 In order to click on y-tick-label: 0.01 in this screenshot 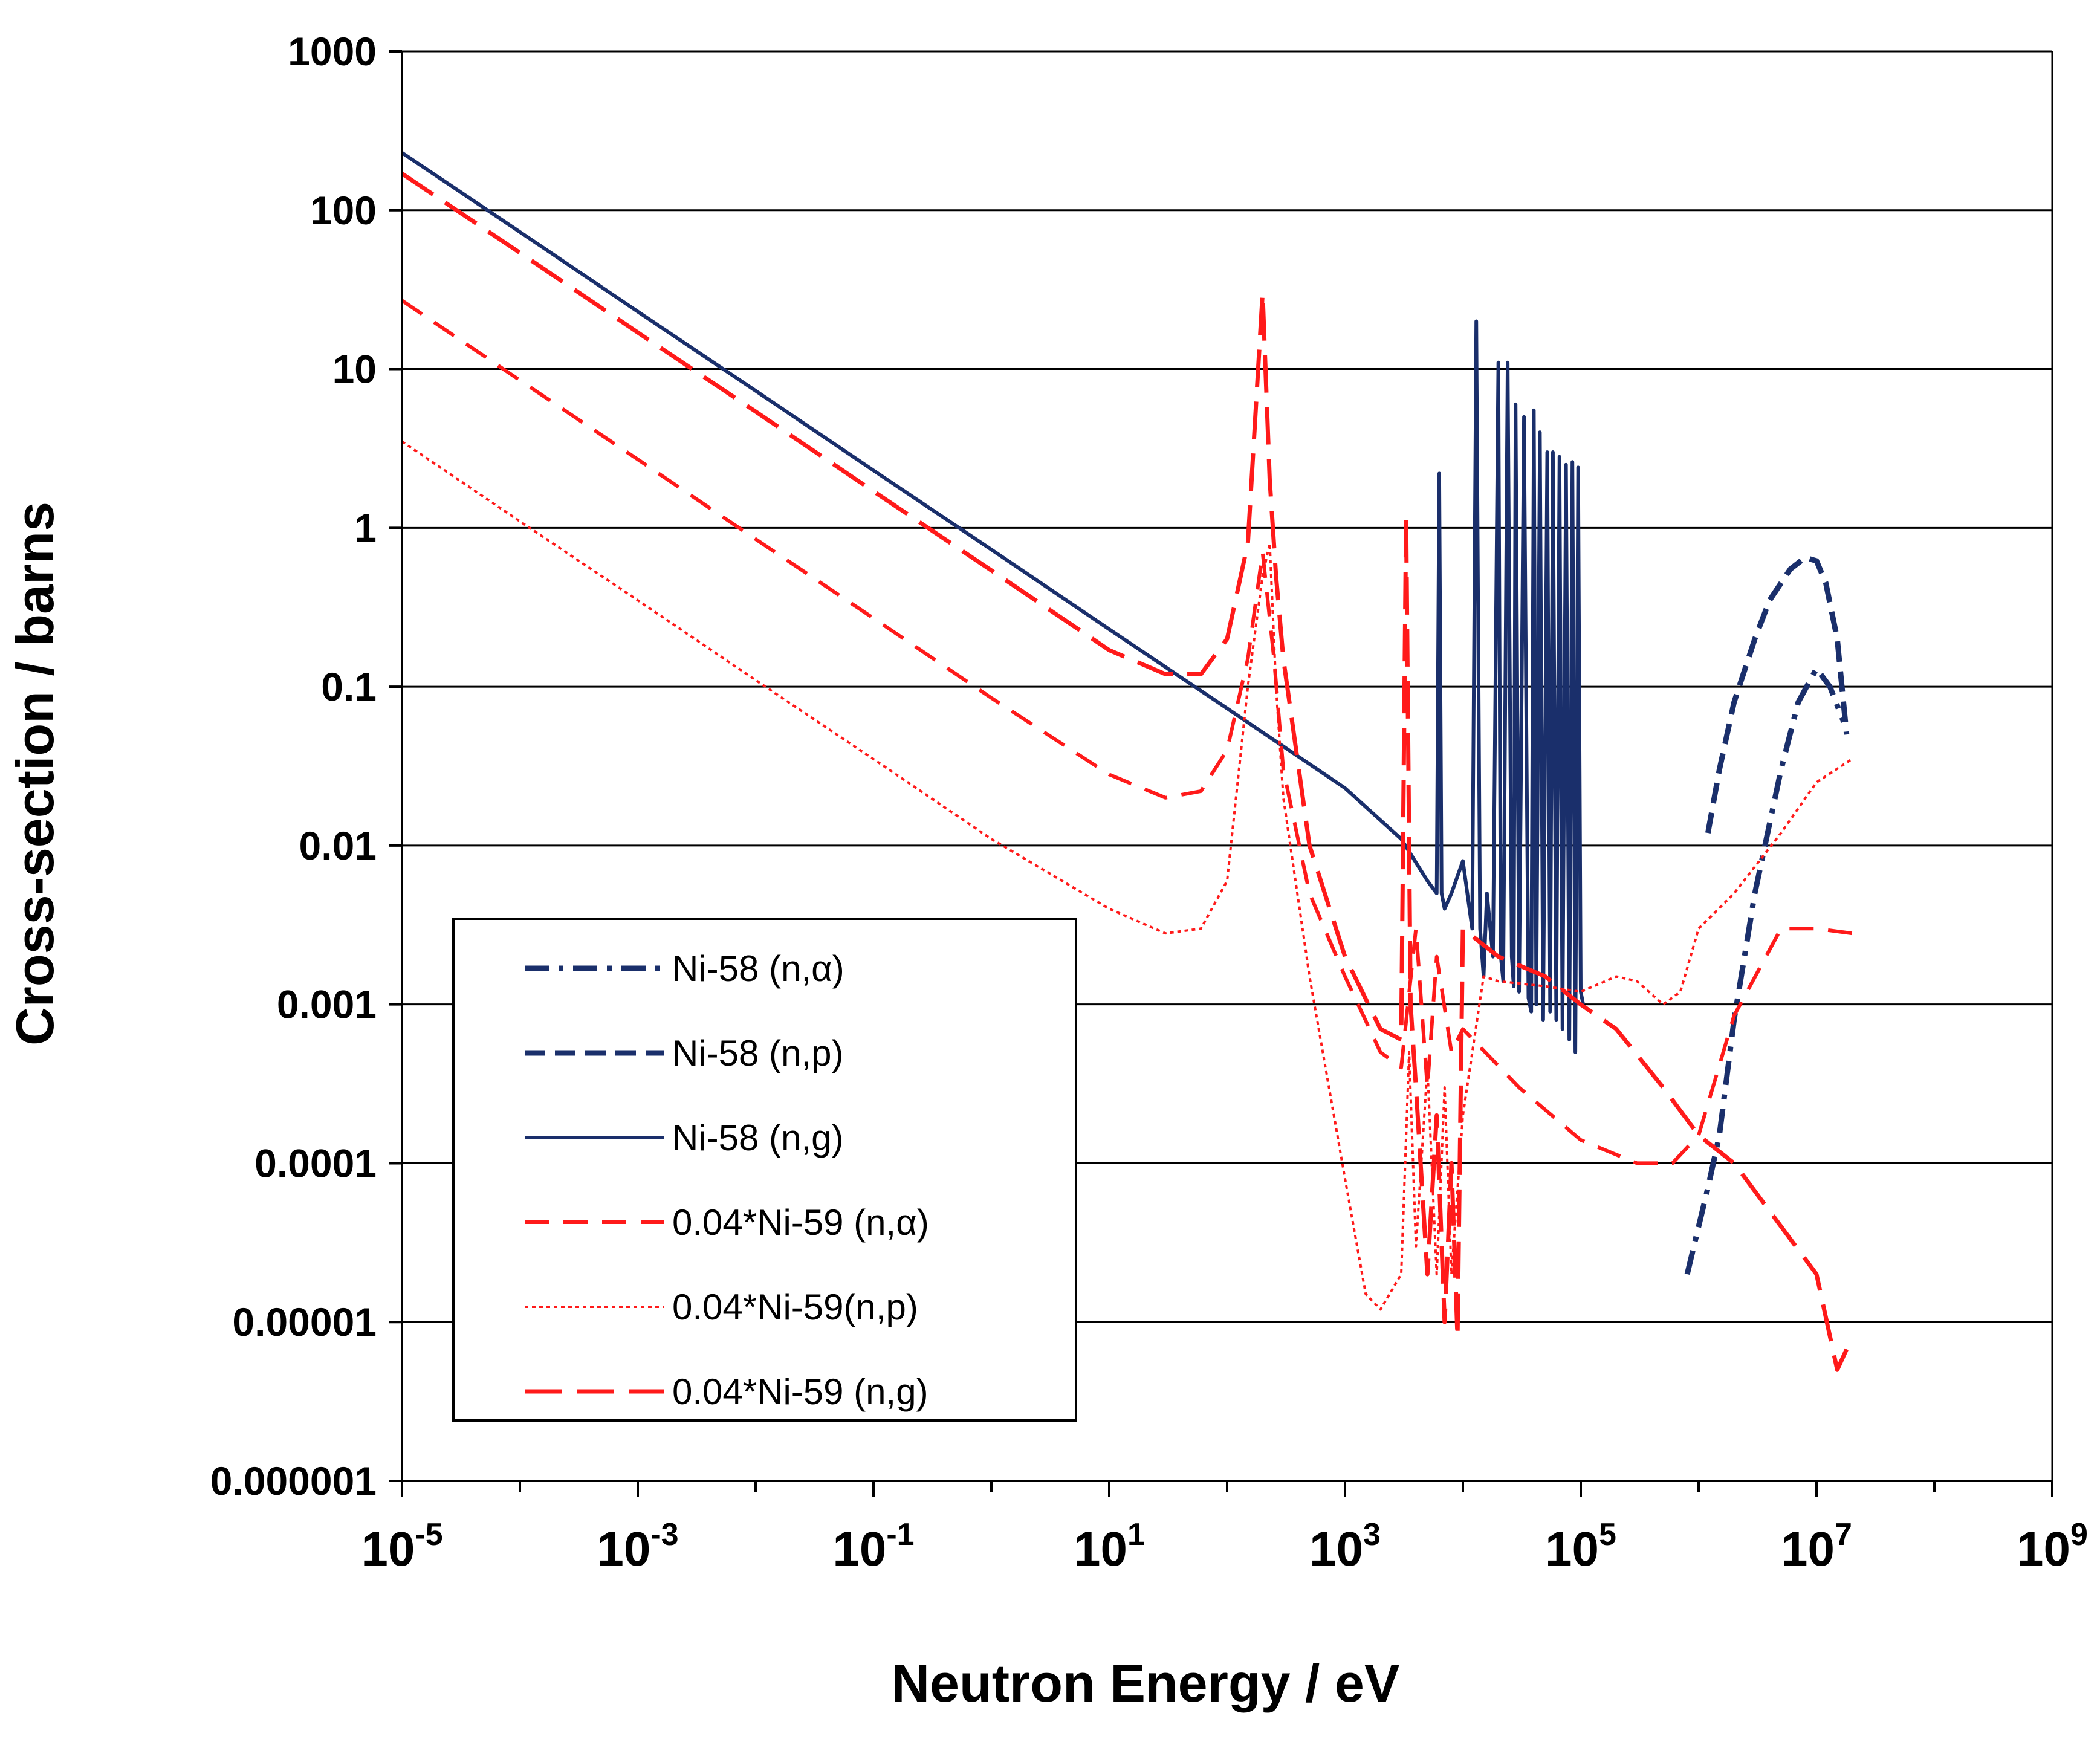, I will do `click(338, 845)`.